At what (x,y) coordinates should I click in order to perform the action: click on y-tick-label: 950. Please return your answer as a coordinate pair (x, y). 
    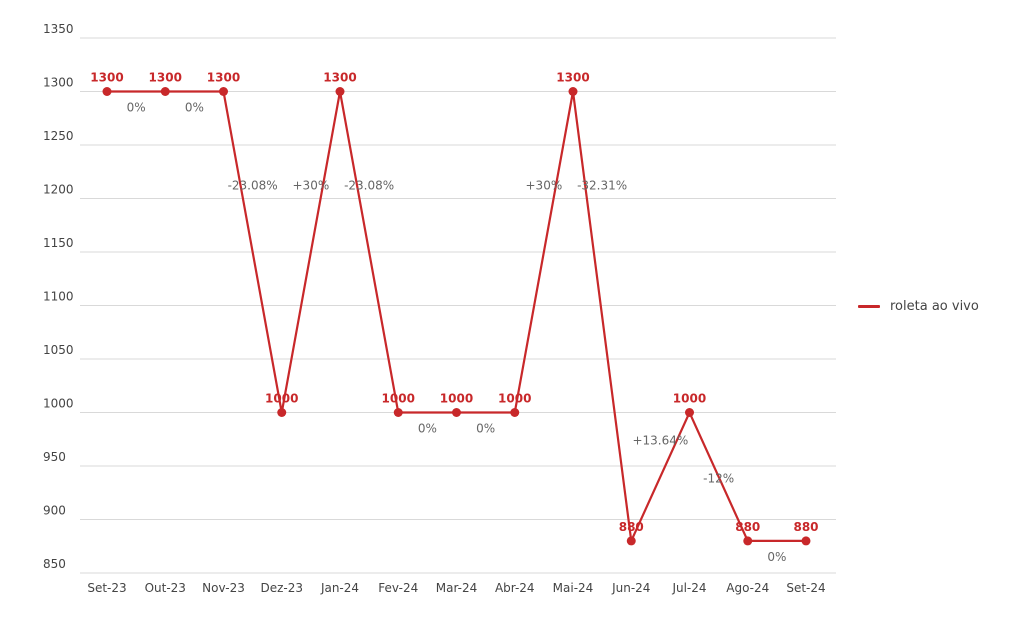
    Looking at the image, I should click on (54, 457).